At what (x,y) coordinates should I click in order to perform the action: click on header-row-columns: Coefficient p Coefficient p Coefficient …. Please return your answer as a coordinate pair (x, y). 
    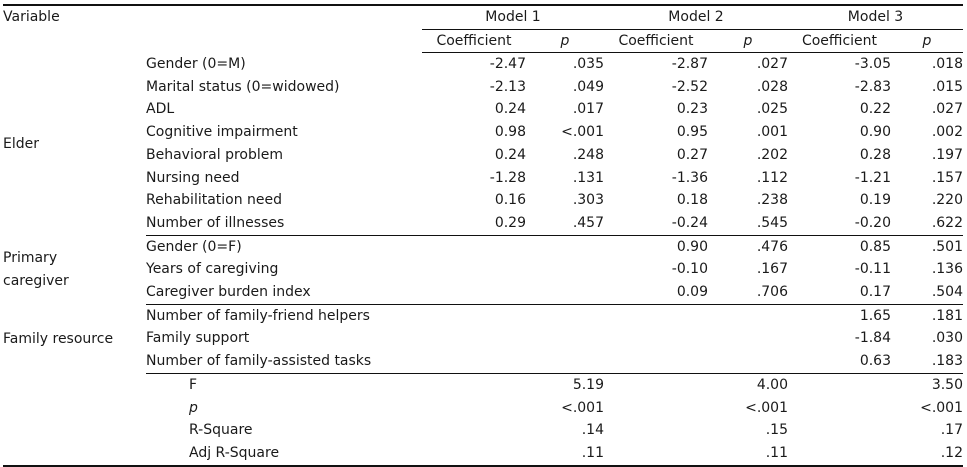
    Looking at the image, I should click on (483, 41).